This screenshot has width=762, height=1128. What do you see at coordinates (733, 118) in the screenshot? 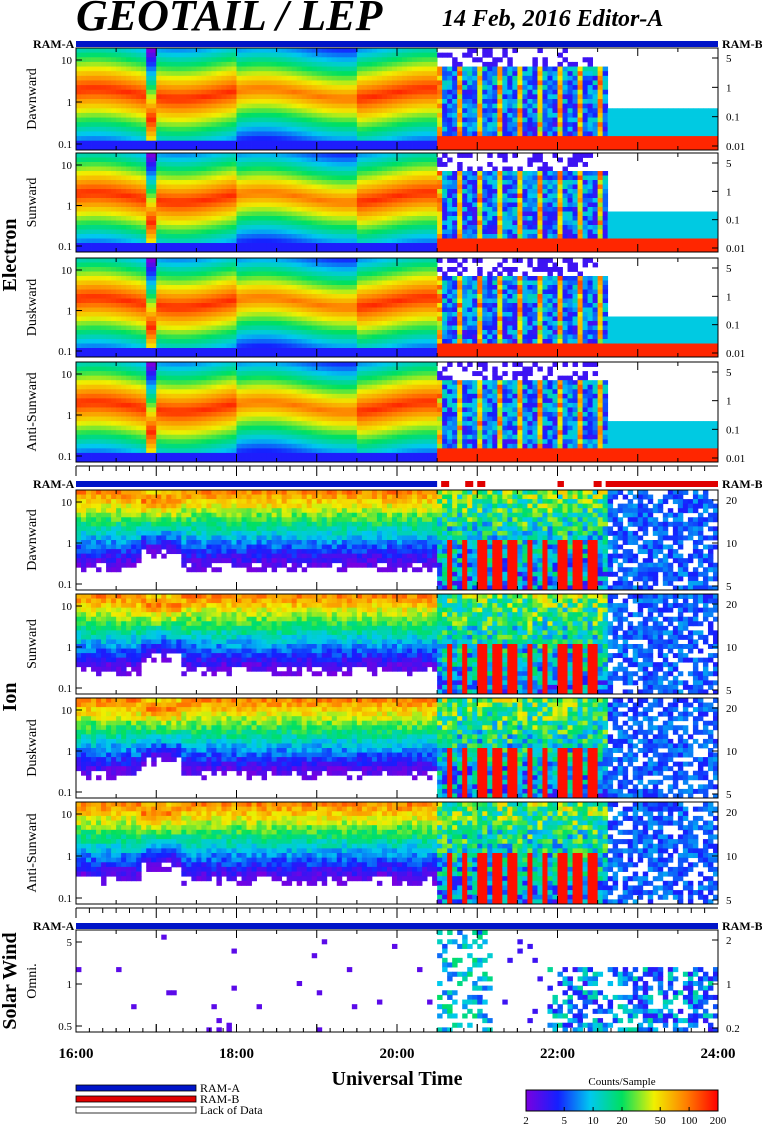
I see `right-tick-label: 0.1` at bounding box center [733, 118].